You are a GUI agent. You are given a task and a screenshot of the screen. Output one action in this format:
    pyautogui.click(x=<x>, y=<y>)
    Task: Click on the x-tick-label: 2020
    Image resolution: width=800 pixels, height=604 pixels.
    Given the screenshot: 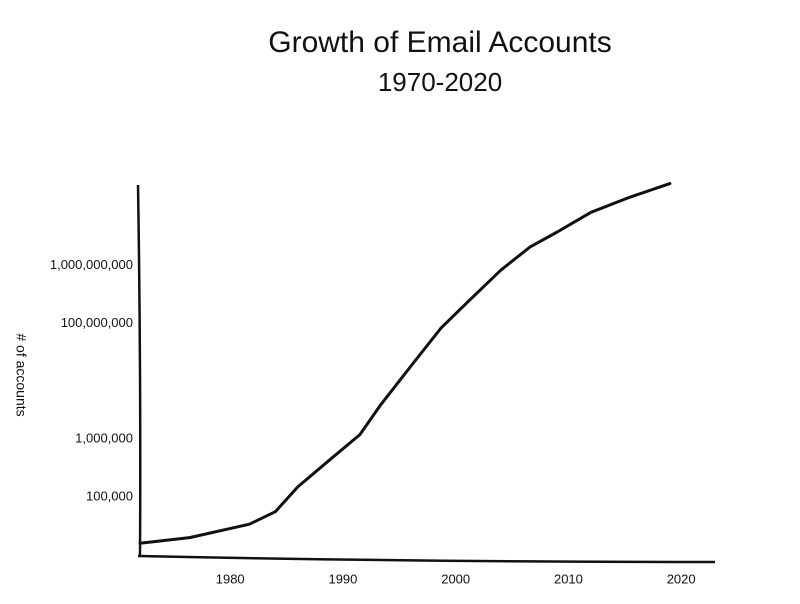 What is the action you would take?
    pyautogui.click(x=681, y=578)
    